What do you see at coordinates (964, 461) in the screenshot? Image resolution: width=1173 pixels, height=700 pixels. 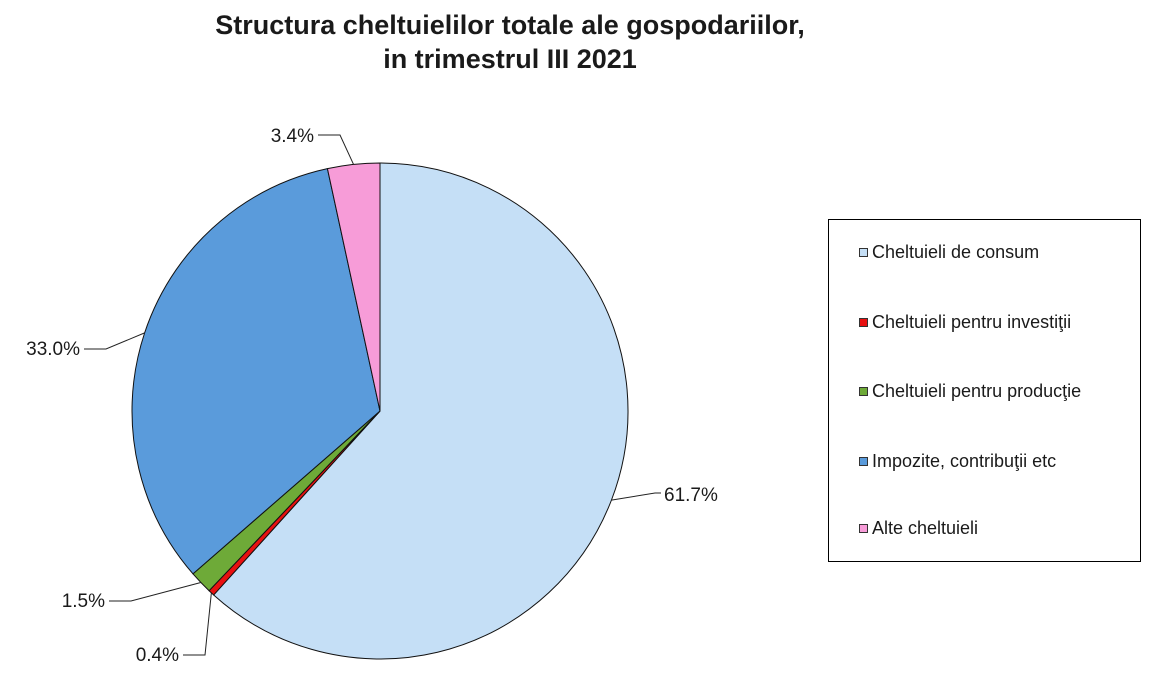 I see `legend-label-impozite: Impozite, contribuţii etc` at bounding box center [964, 461].